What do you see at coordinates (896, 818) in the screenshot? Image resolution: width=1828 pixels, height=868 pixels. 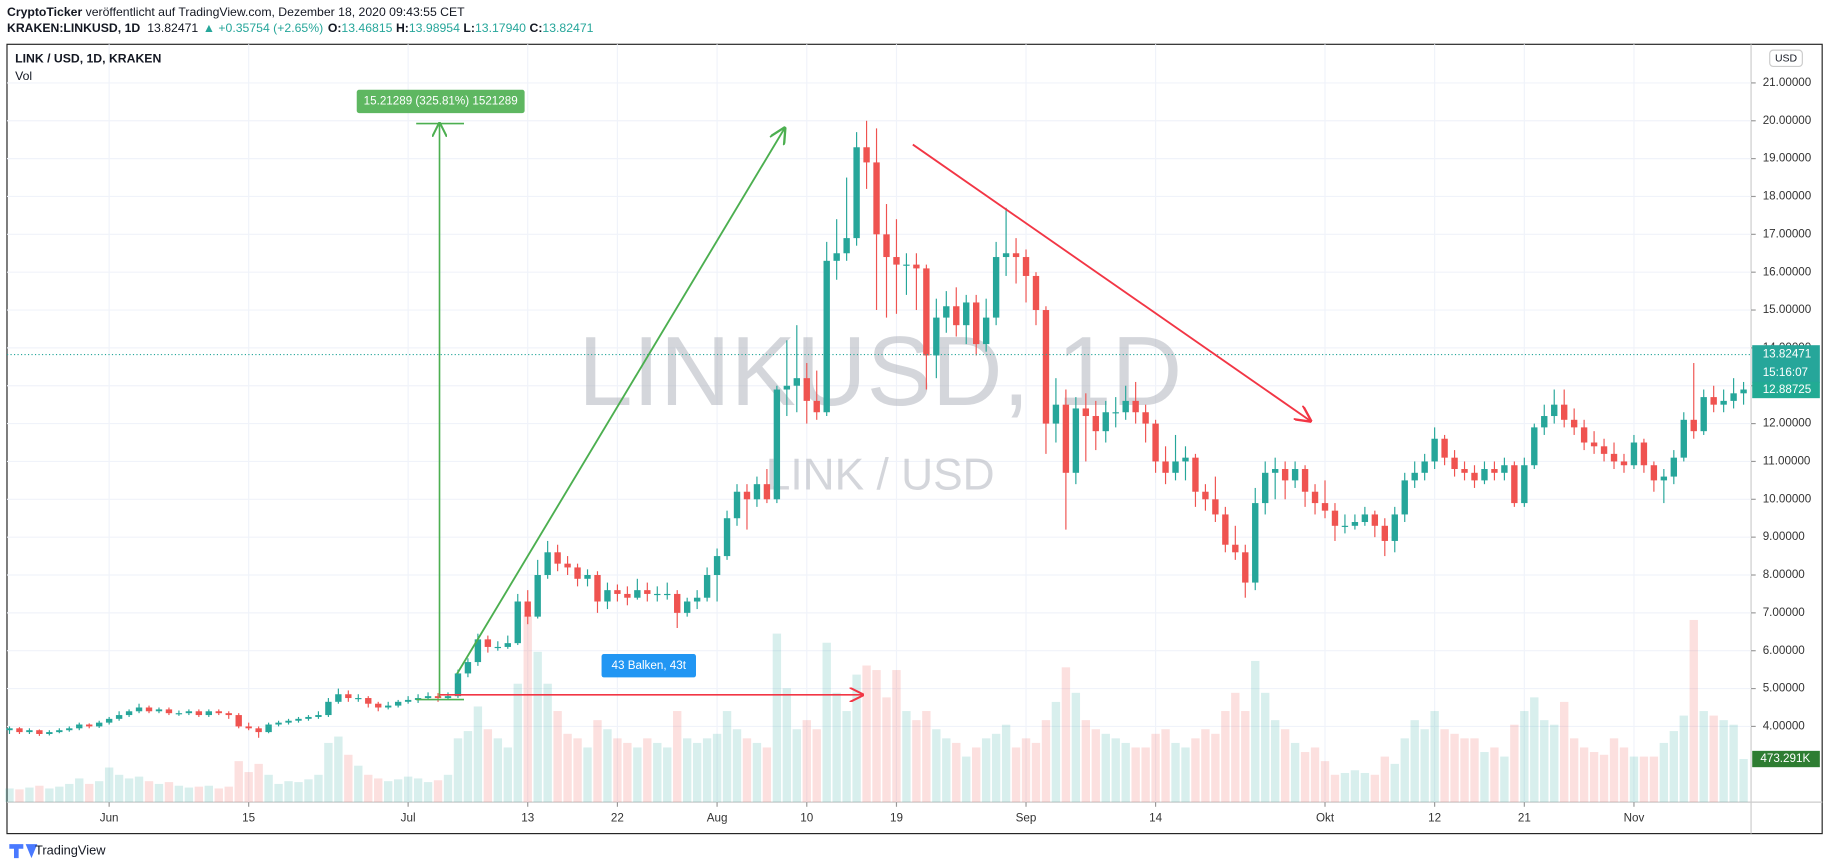 I see `x-tick-label: 19` at bounding box center [896, 818].